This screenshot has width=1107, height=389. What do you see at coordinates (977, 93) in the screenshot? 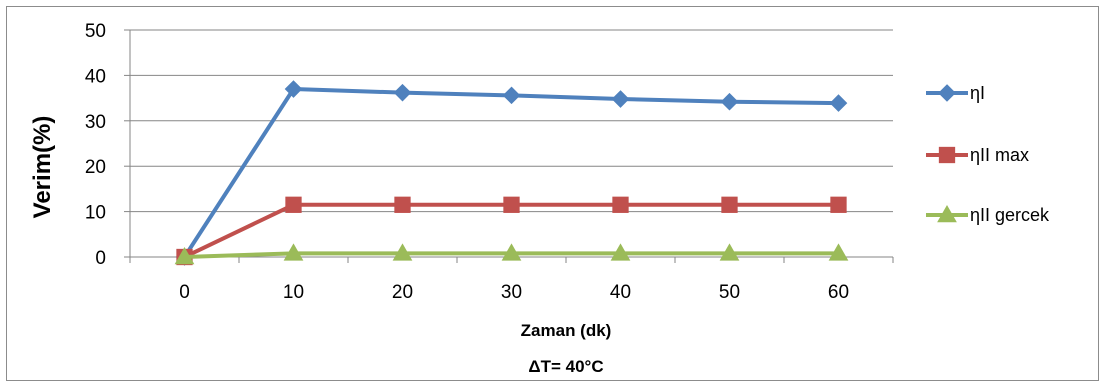
I see `legend-label: ηI` at bounding box center [977, 93].